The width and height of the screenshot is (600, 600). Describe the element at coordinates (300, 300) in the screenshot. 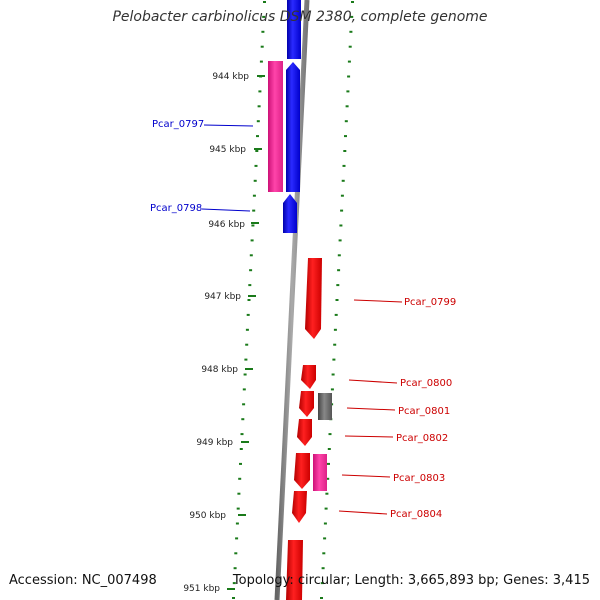

I see `gene-features` at that location.